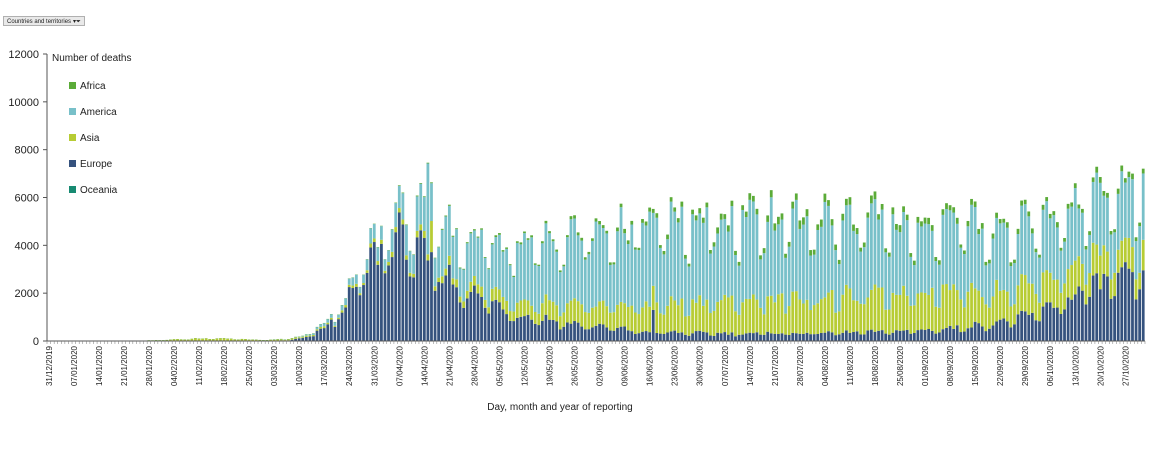 The width and height of the screenshot is (1160, 449). What do you see at coordinates (39, 22) in the screenshot?
I see `filter-label: Countries and territories` at bounding box center [39, 22].